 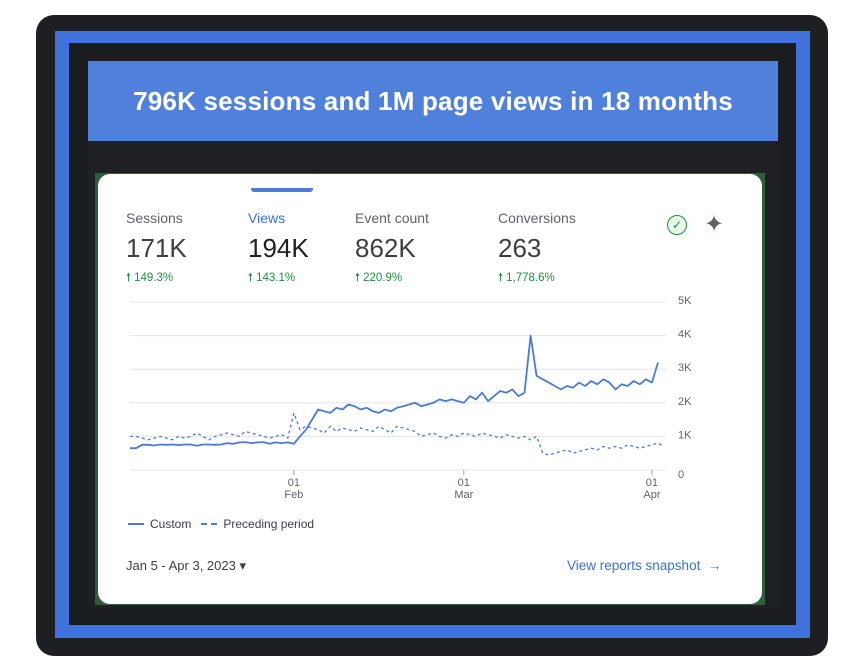 I want to click on series-line-custom, so click(x=394, y=392).